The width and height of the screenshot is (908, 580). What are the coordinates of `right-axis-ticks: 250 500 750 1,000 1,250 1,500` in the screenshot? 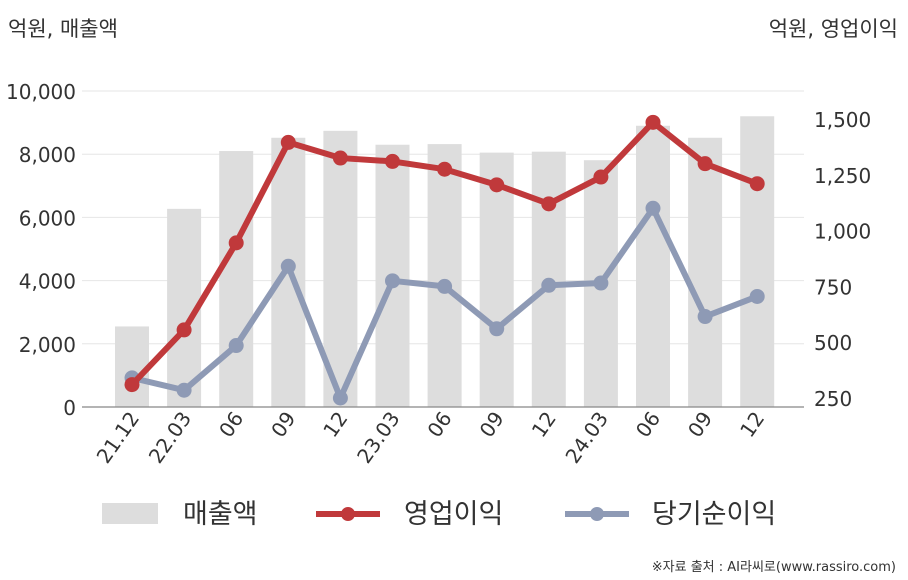 It's located at (842, 259).